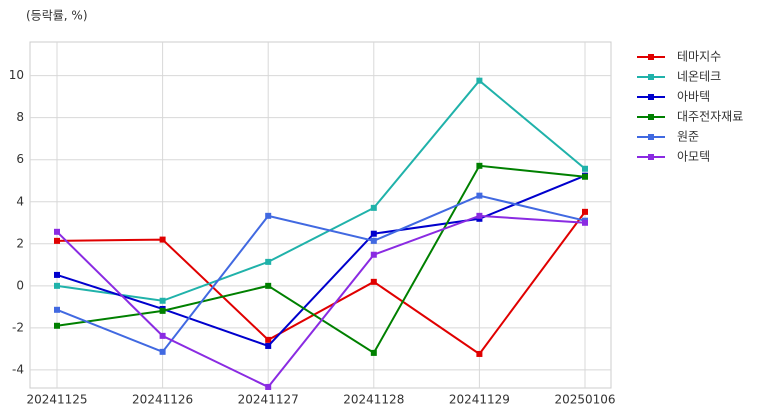  I want to click on legend-label: 테마지수, so click(699, 57).